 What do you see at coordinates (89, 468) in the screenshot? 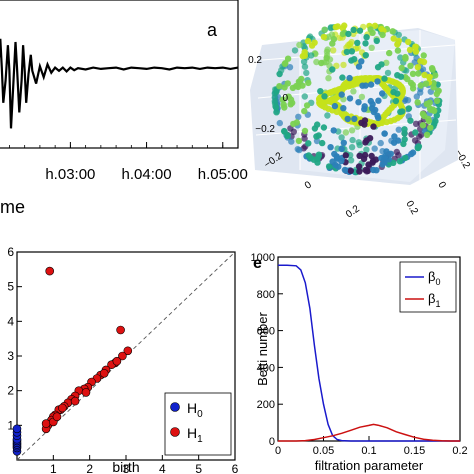
I see `panel-d-x-tick-label: 2` at bounding box center [89, 468].